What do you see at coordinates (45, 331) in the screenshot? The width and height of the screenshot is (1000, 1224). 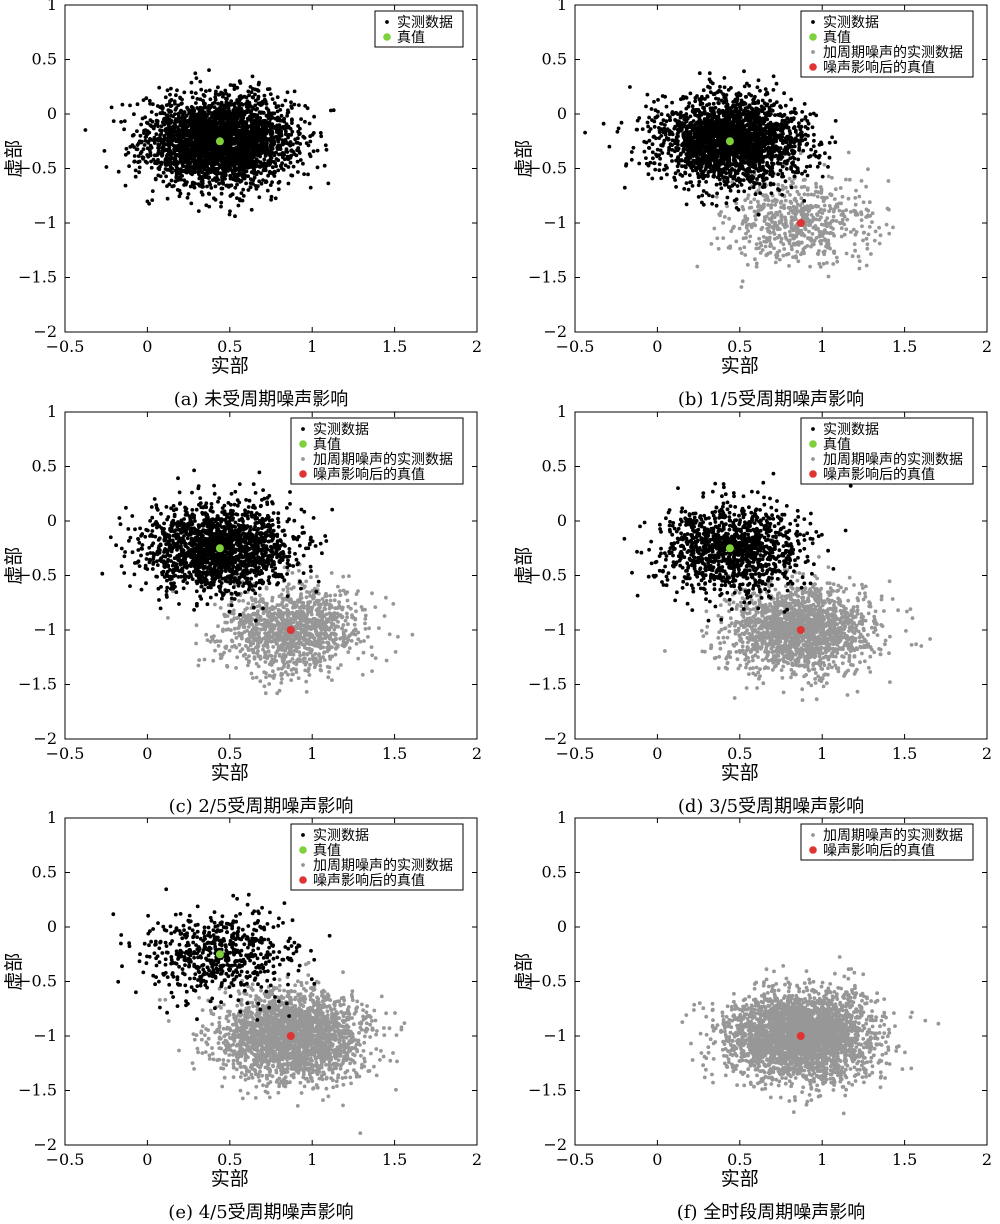 I see `y-tick-label: −2` at bounding box center [45, 331].